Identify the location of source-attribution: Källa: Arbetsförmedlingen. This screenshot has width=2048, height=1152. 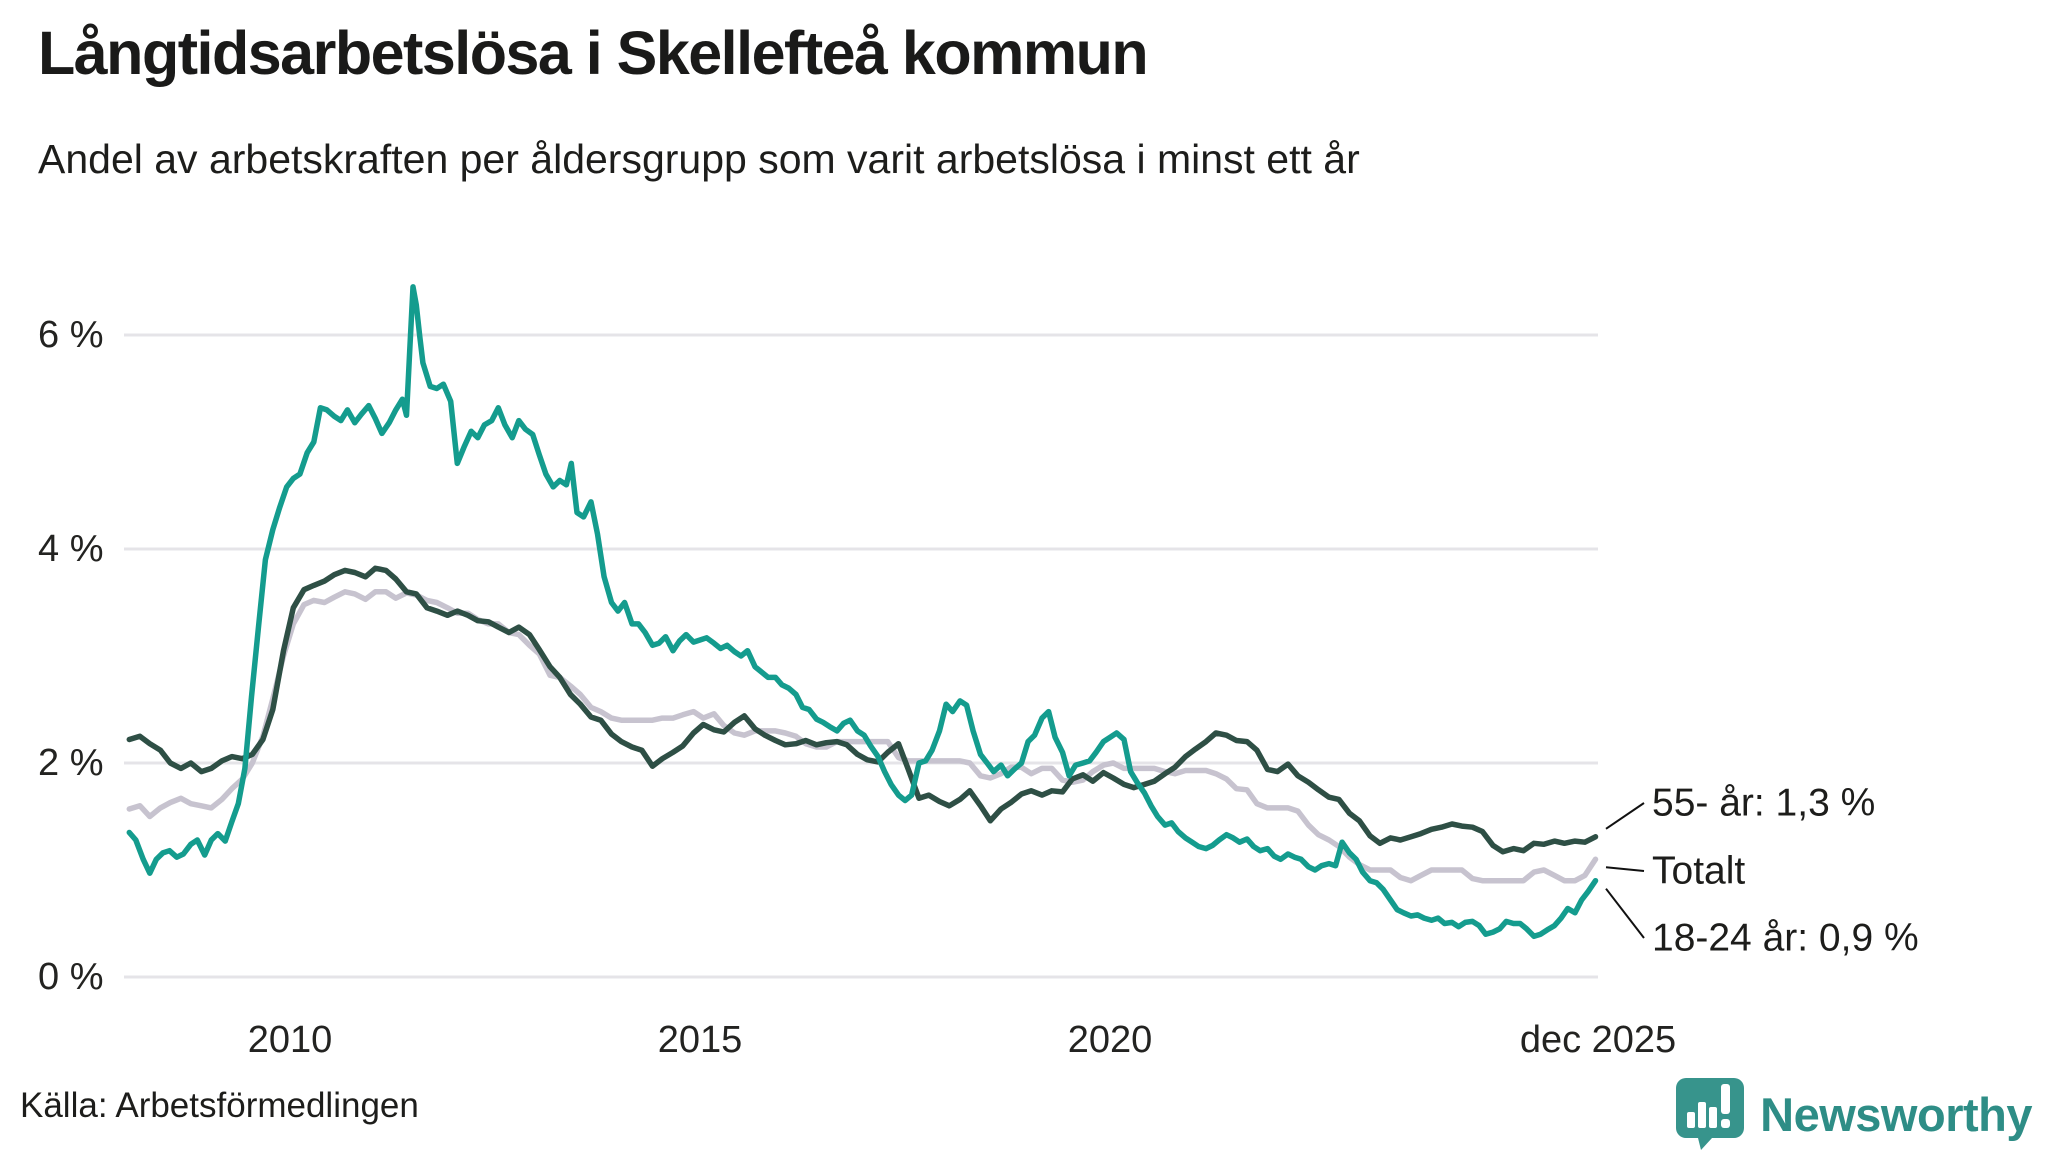
(219, 1105).